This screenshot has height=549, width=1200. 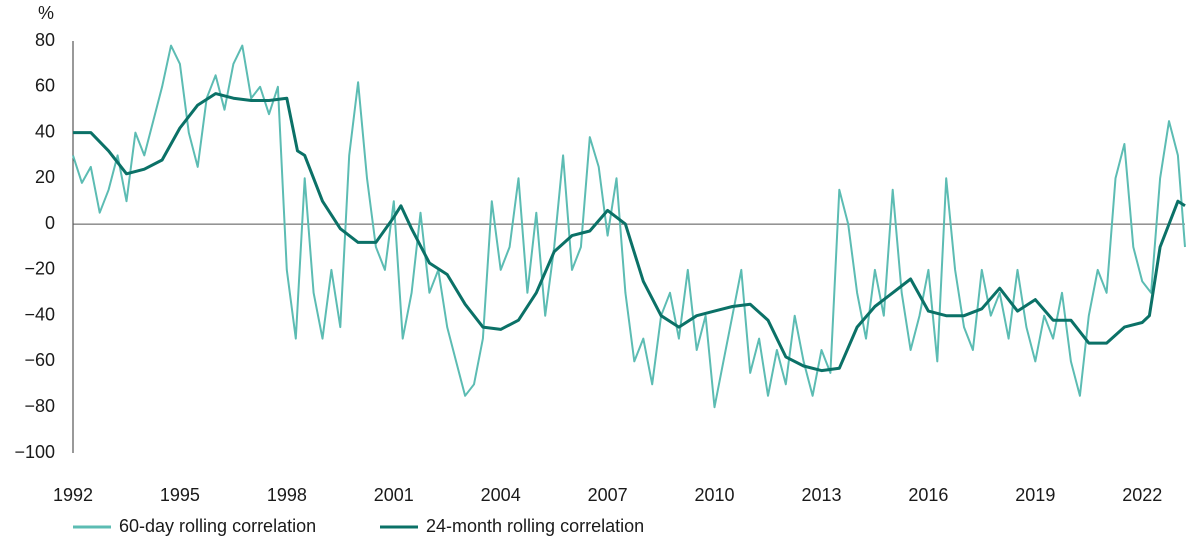 I want to click on y-tick-label: −20, so click(x=39, y=269).